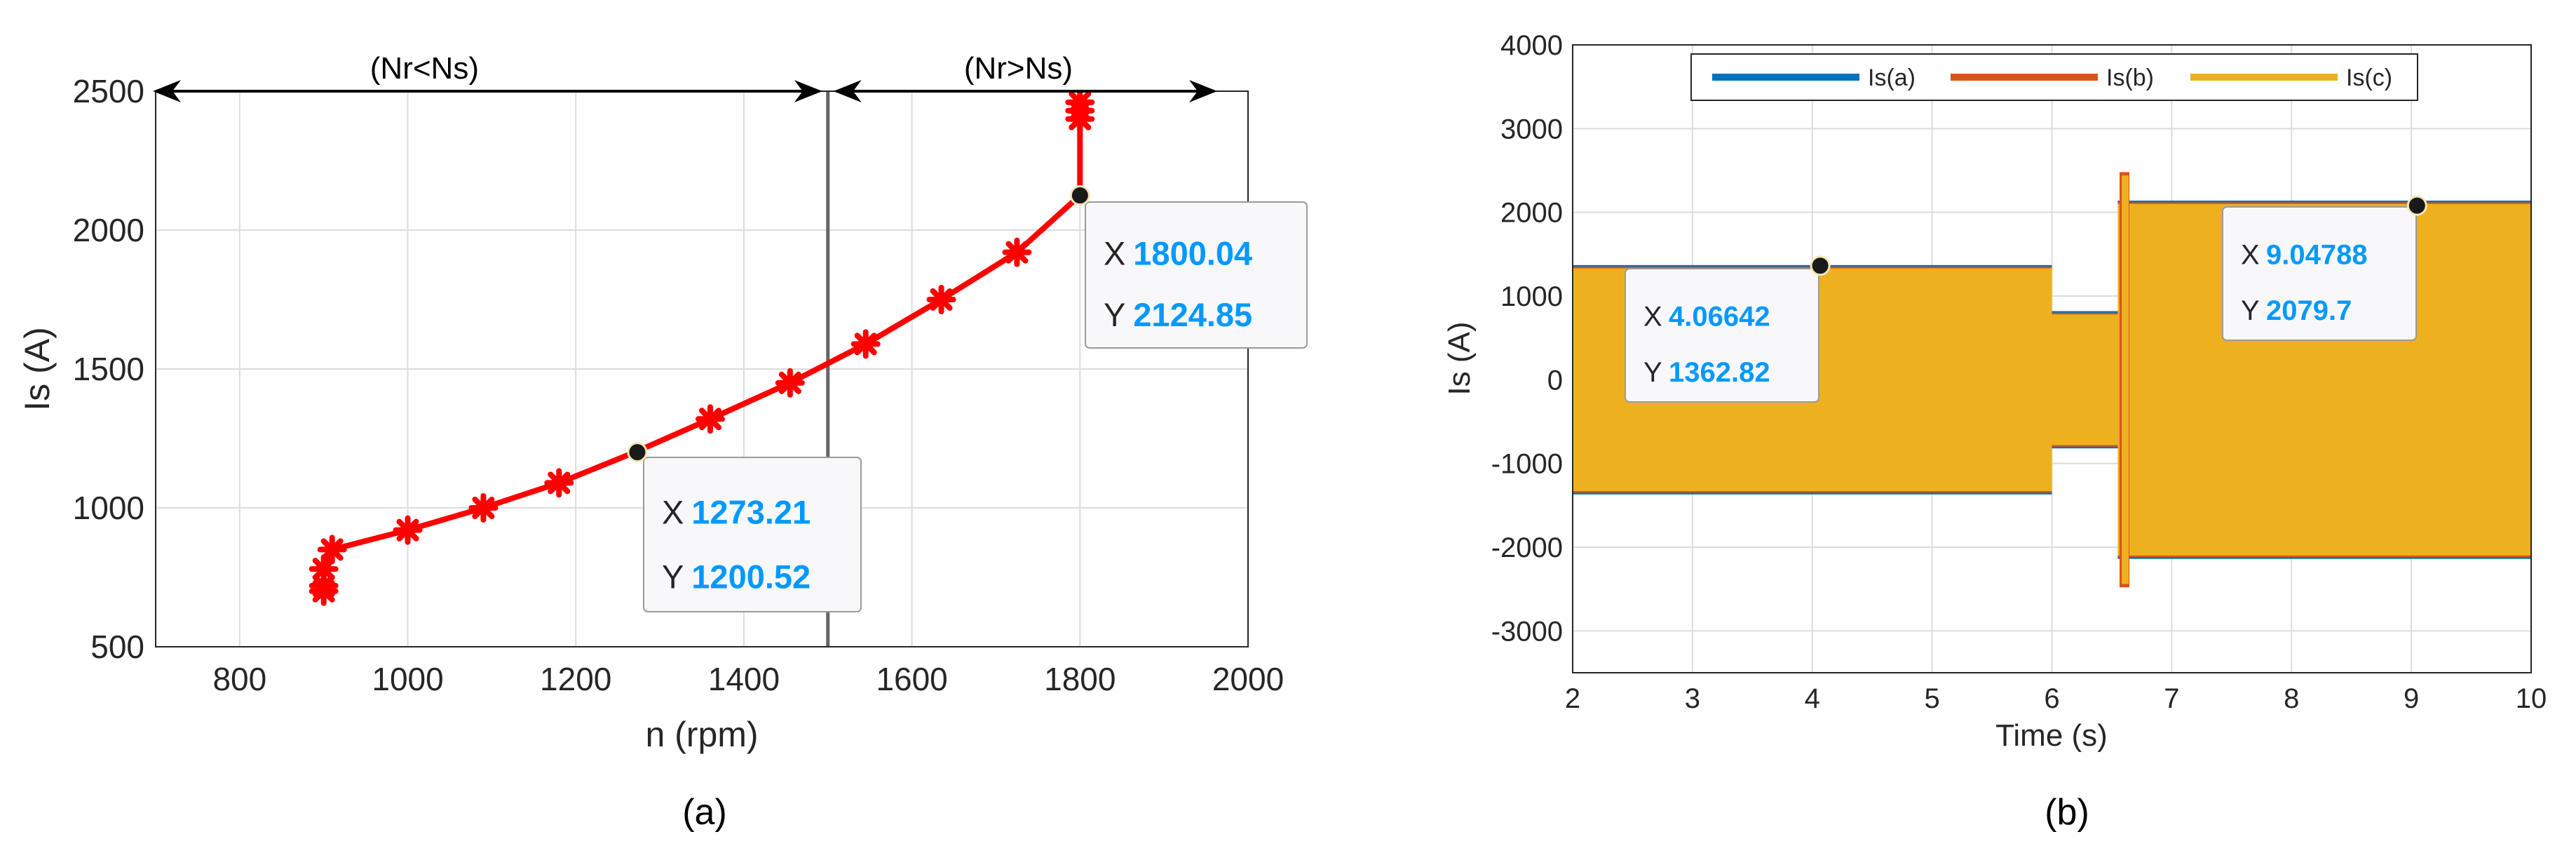 The width and height of the screenshot is (2576, 846). What do you see at coordinates (1527, 464) in the screenshot?
I see `y-tick-label: -1000` at bounding box center [1527, 464].